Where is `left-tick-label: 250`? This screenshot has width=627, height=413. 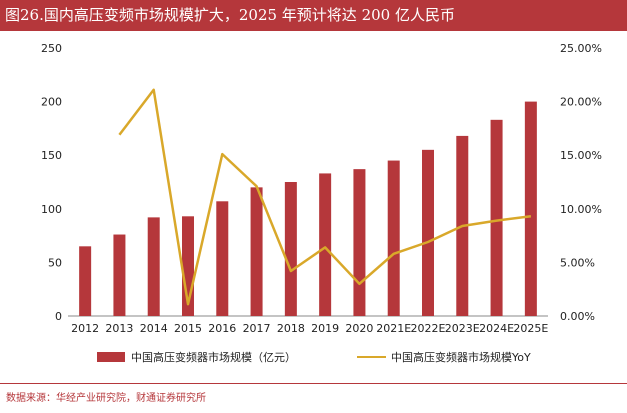
left-tick-label: 250 is located at coordinates (51, 48).